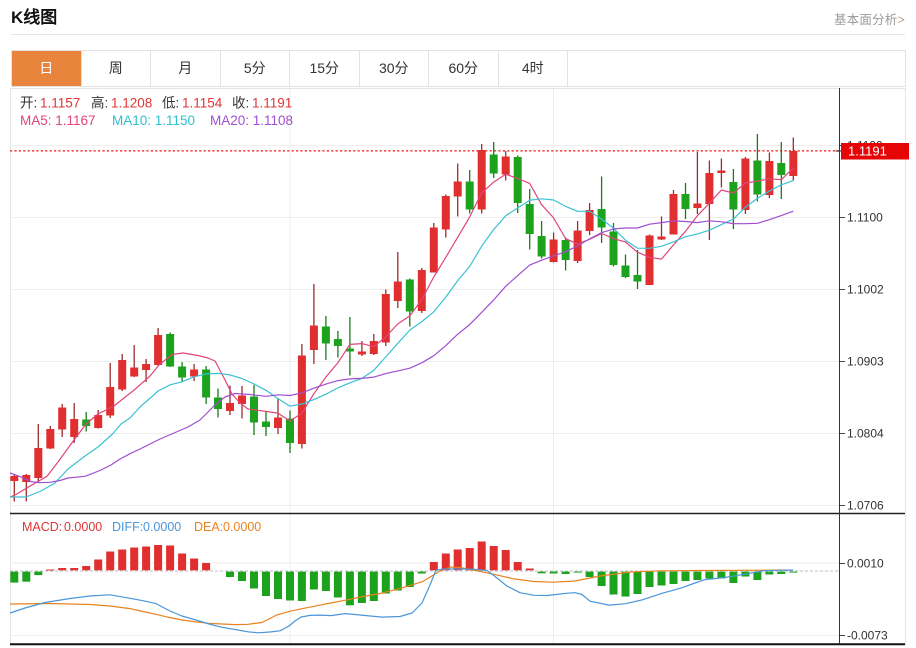 The width and height of the screenshot is (916, 648). Describe the element at coordinates (865, 506) in the screenshot. I see `svg-text: 1.0706` at that location.